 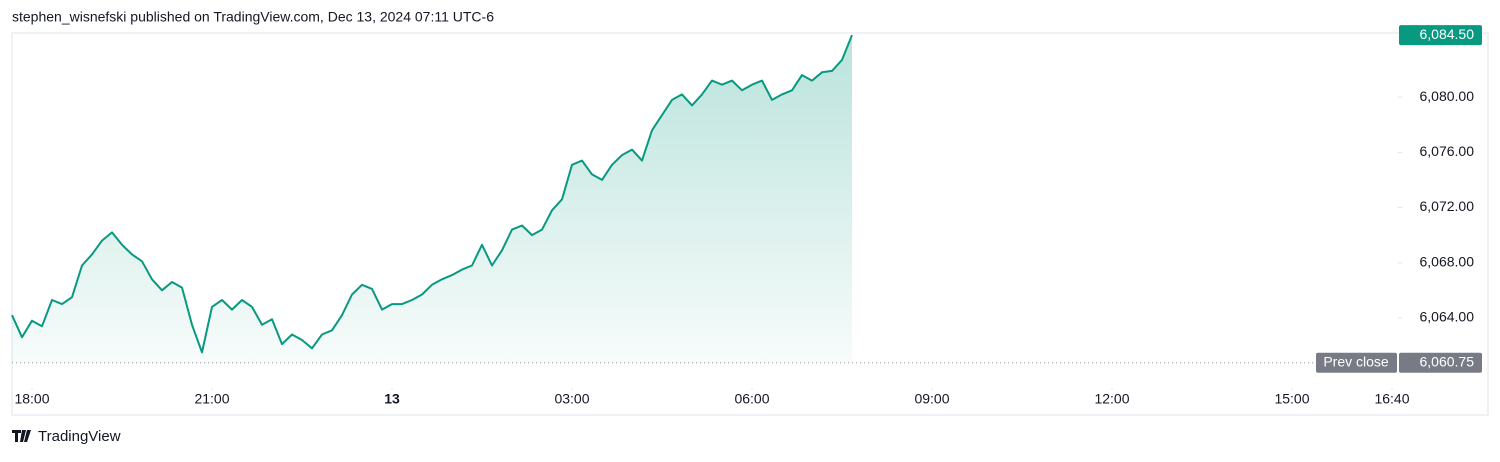 What do you see at coordinates (1447, 361) in the screenshot?
I see `prev-close-label: 6,060.75` at bounding box center [1447, 361].